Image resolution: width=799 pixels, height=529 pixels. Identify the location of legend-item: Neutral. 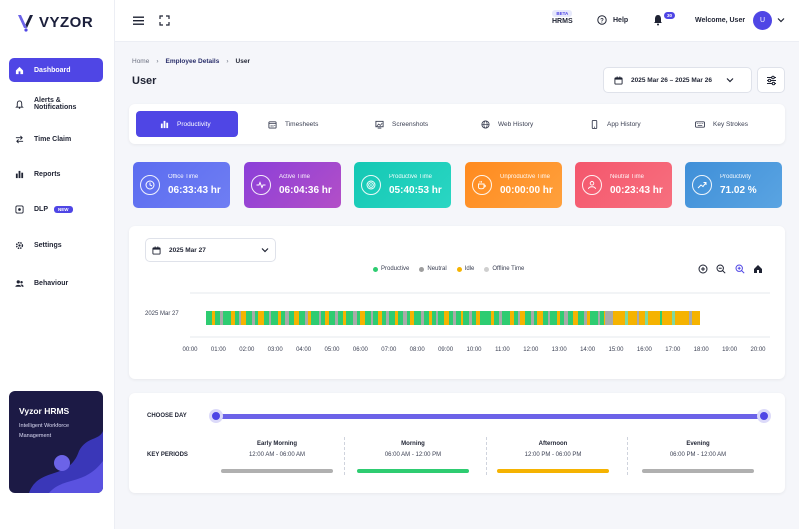
(433, 269).